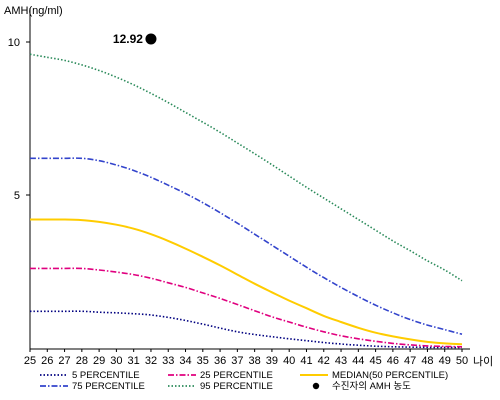  I want to click on x-tick-label: 44, so click(358, 361).